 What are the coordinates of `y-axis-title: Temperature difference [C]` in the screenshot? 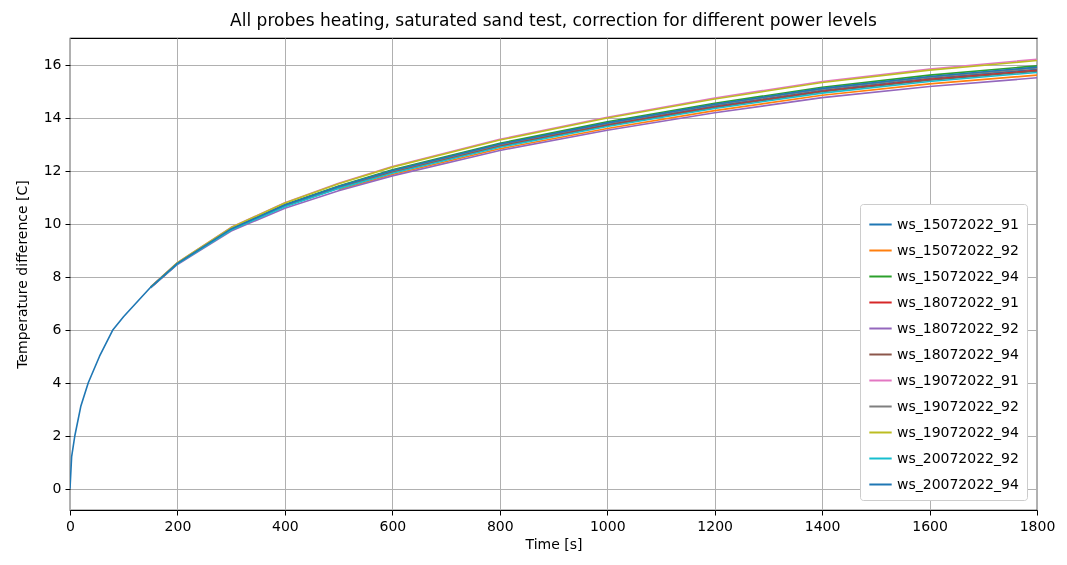 It's located at (21, 275).